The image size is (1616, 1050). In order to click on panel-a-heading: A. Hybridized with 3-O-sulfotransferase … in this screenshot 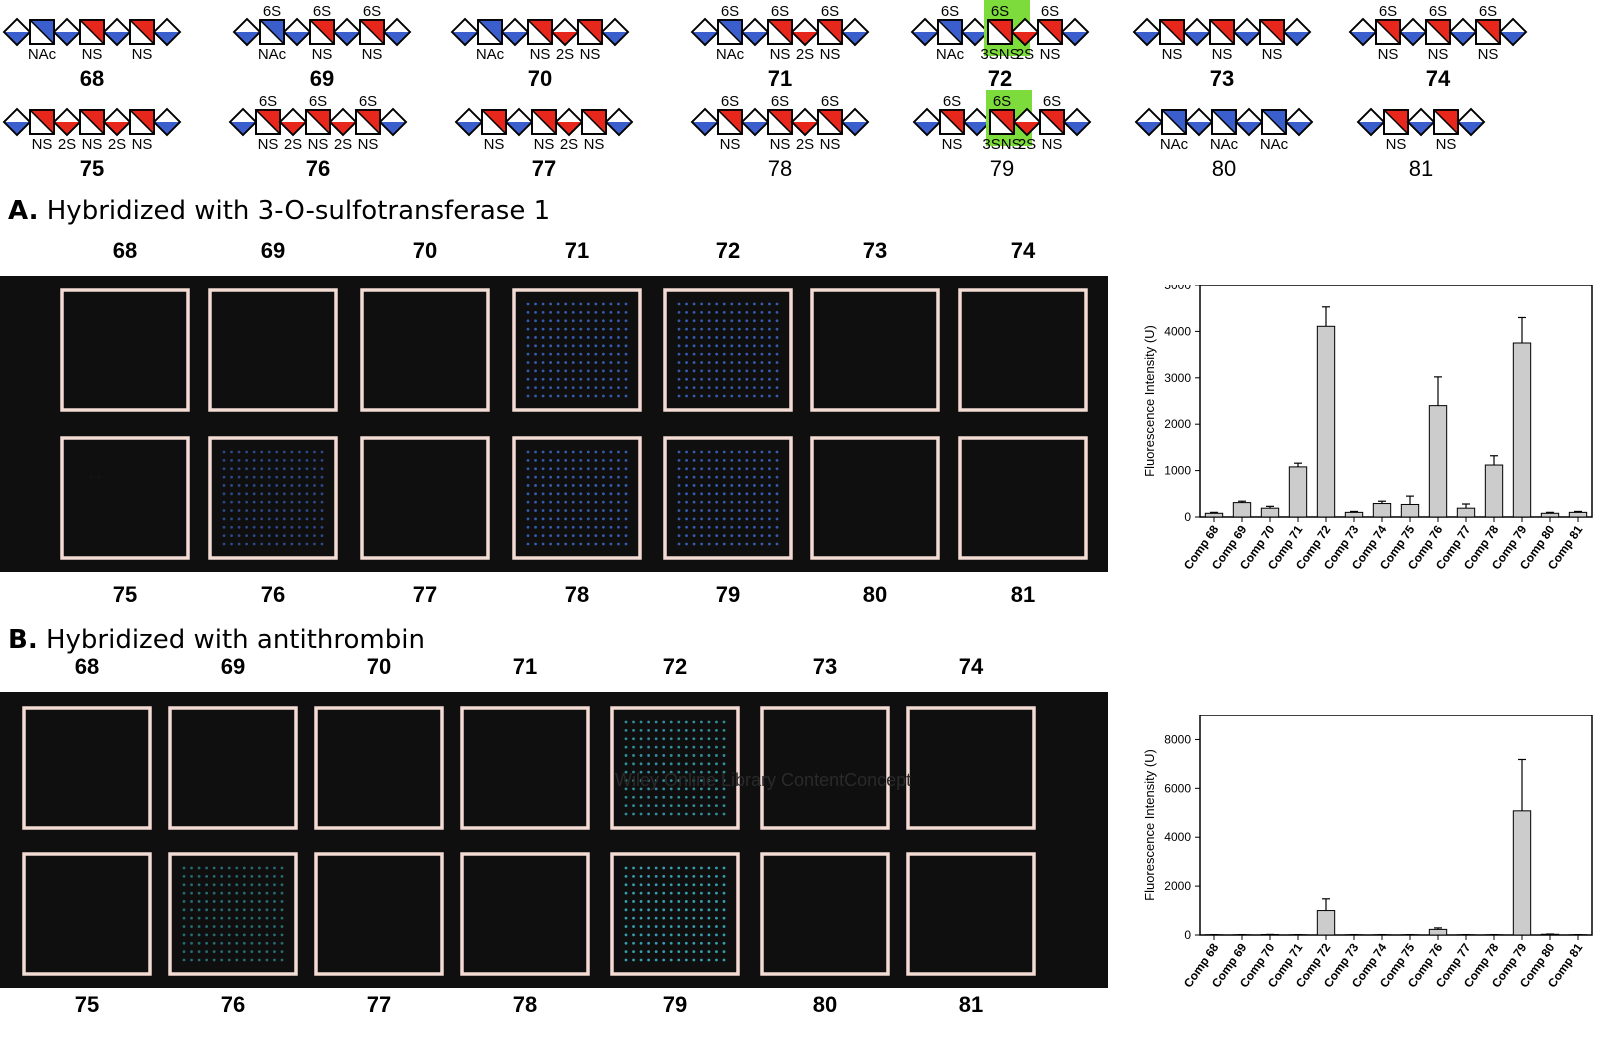, I will do `click(279, 211)`.